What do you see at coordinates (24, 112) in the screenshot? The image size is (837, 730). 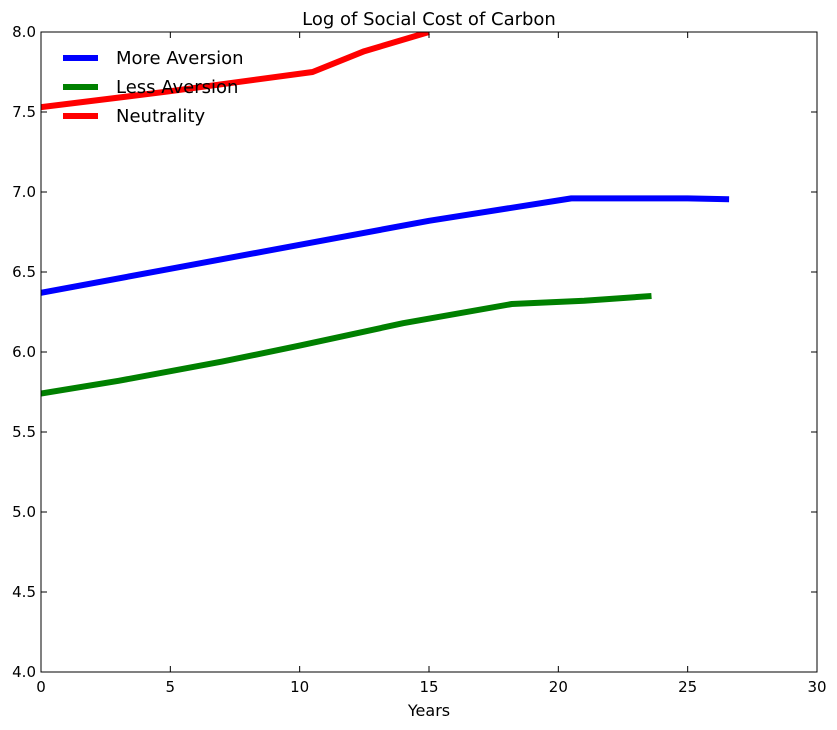 I see `y-tick-label: 7.5` at bounding box center [24, 112].